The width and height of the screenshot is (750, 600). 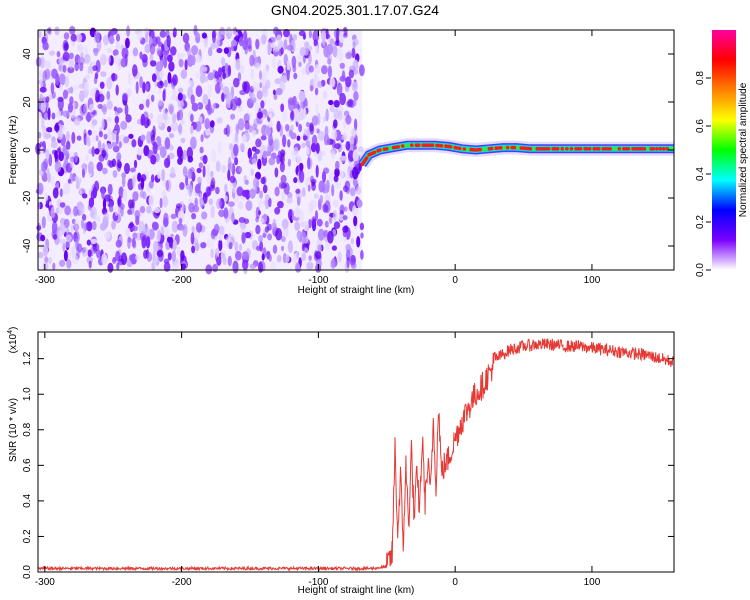 I want to click on colorbar-tick-label: 0.2, so click(x=700, y=222).